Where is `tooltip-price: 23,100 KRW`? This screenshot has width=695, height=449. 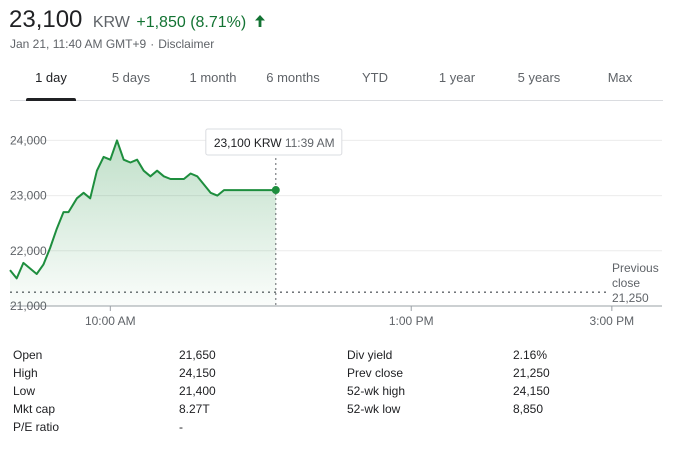 tooltip-price: 23,100 KRW is located at coordinates (248, 143).